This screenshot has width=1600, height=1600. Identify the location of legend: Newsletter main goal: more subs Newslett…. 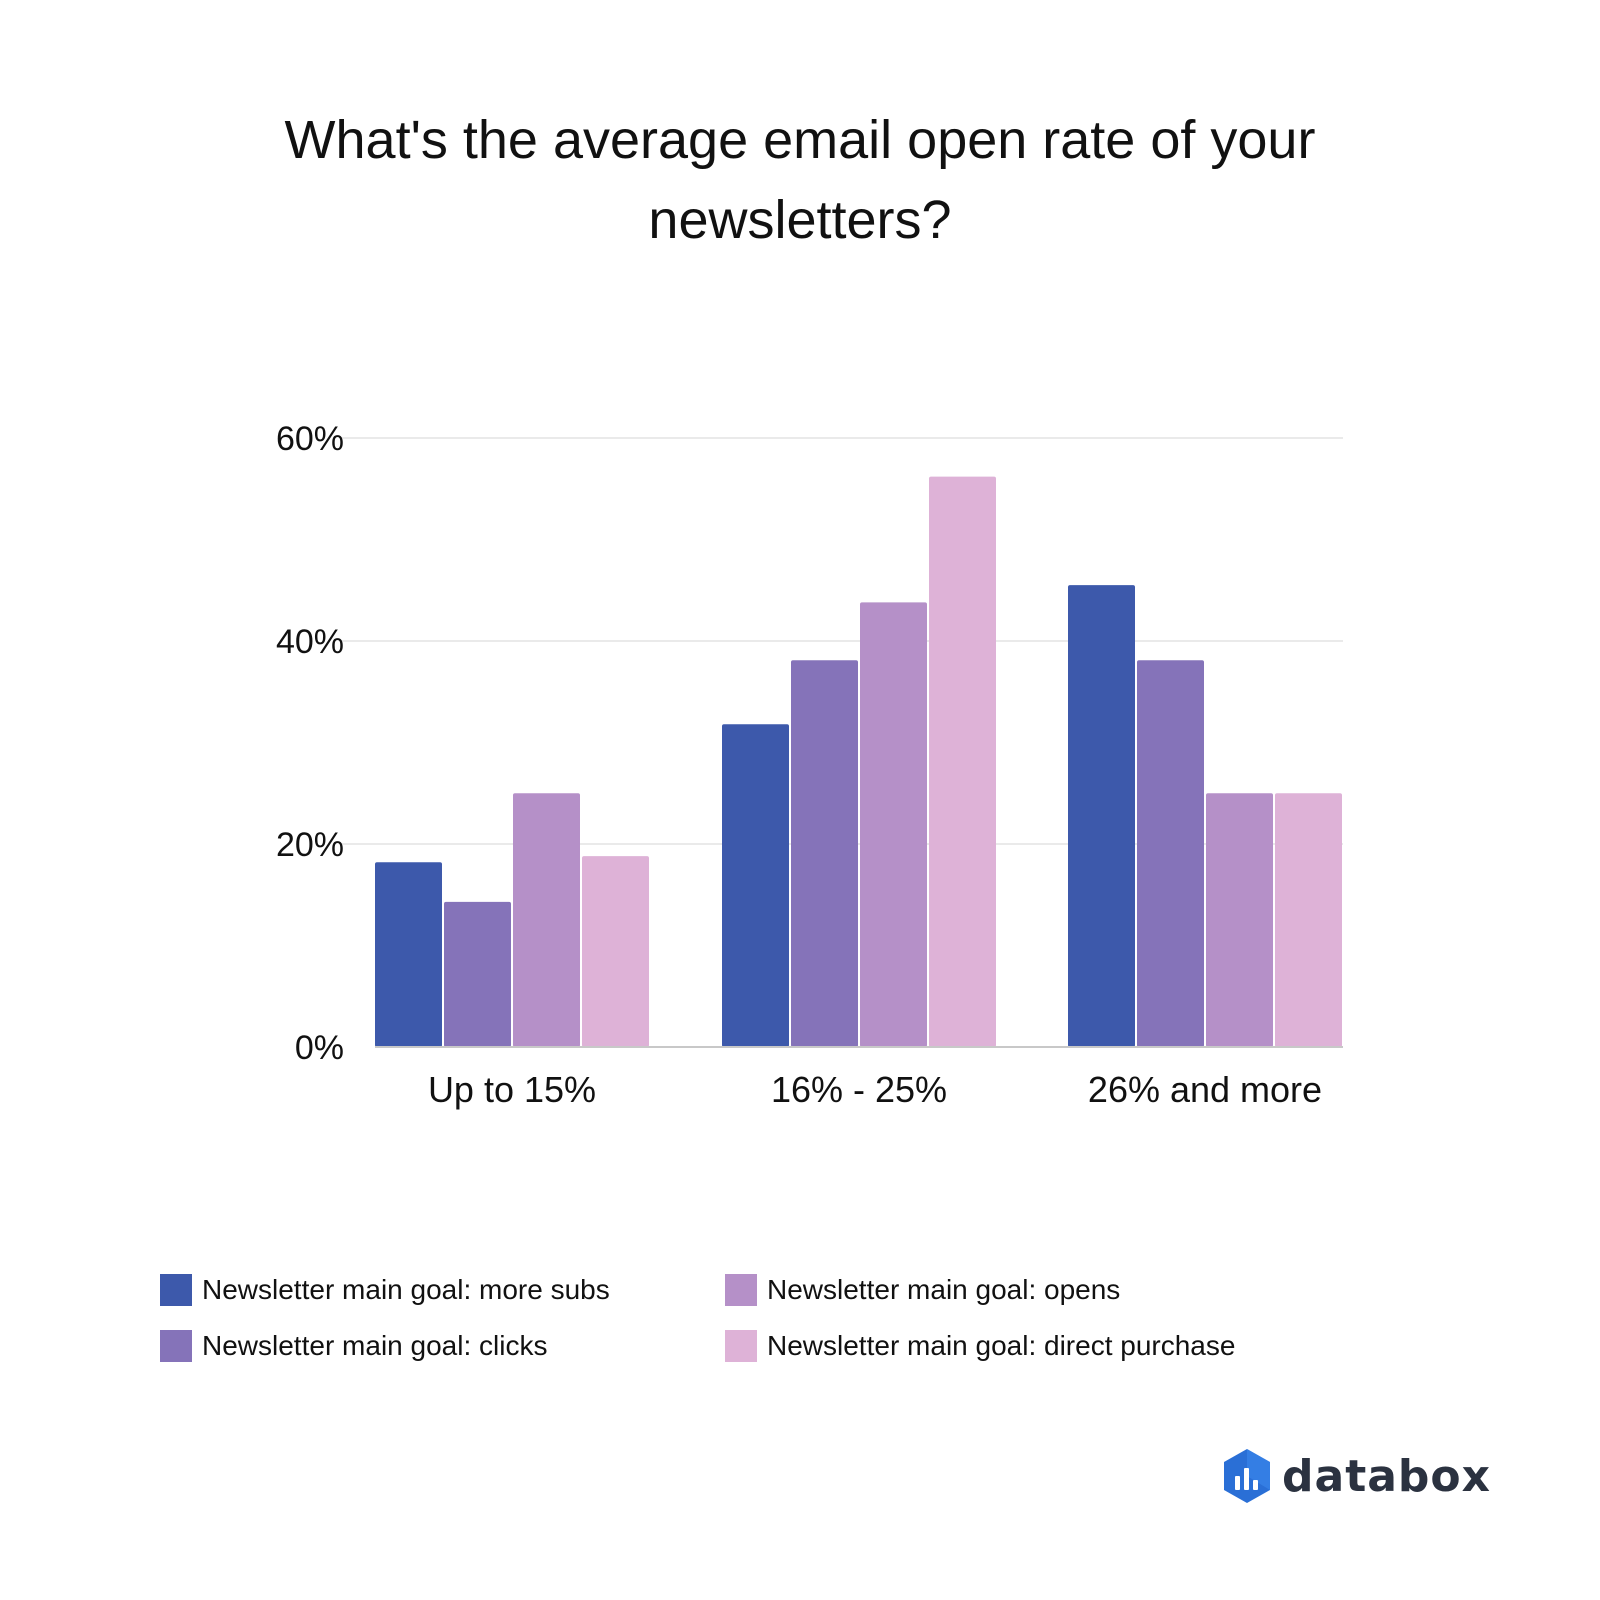
(735, 1335).